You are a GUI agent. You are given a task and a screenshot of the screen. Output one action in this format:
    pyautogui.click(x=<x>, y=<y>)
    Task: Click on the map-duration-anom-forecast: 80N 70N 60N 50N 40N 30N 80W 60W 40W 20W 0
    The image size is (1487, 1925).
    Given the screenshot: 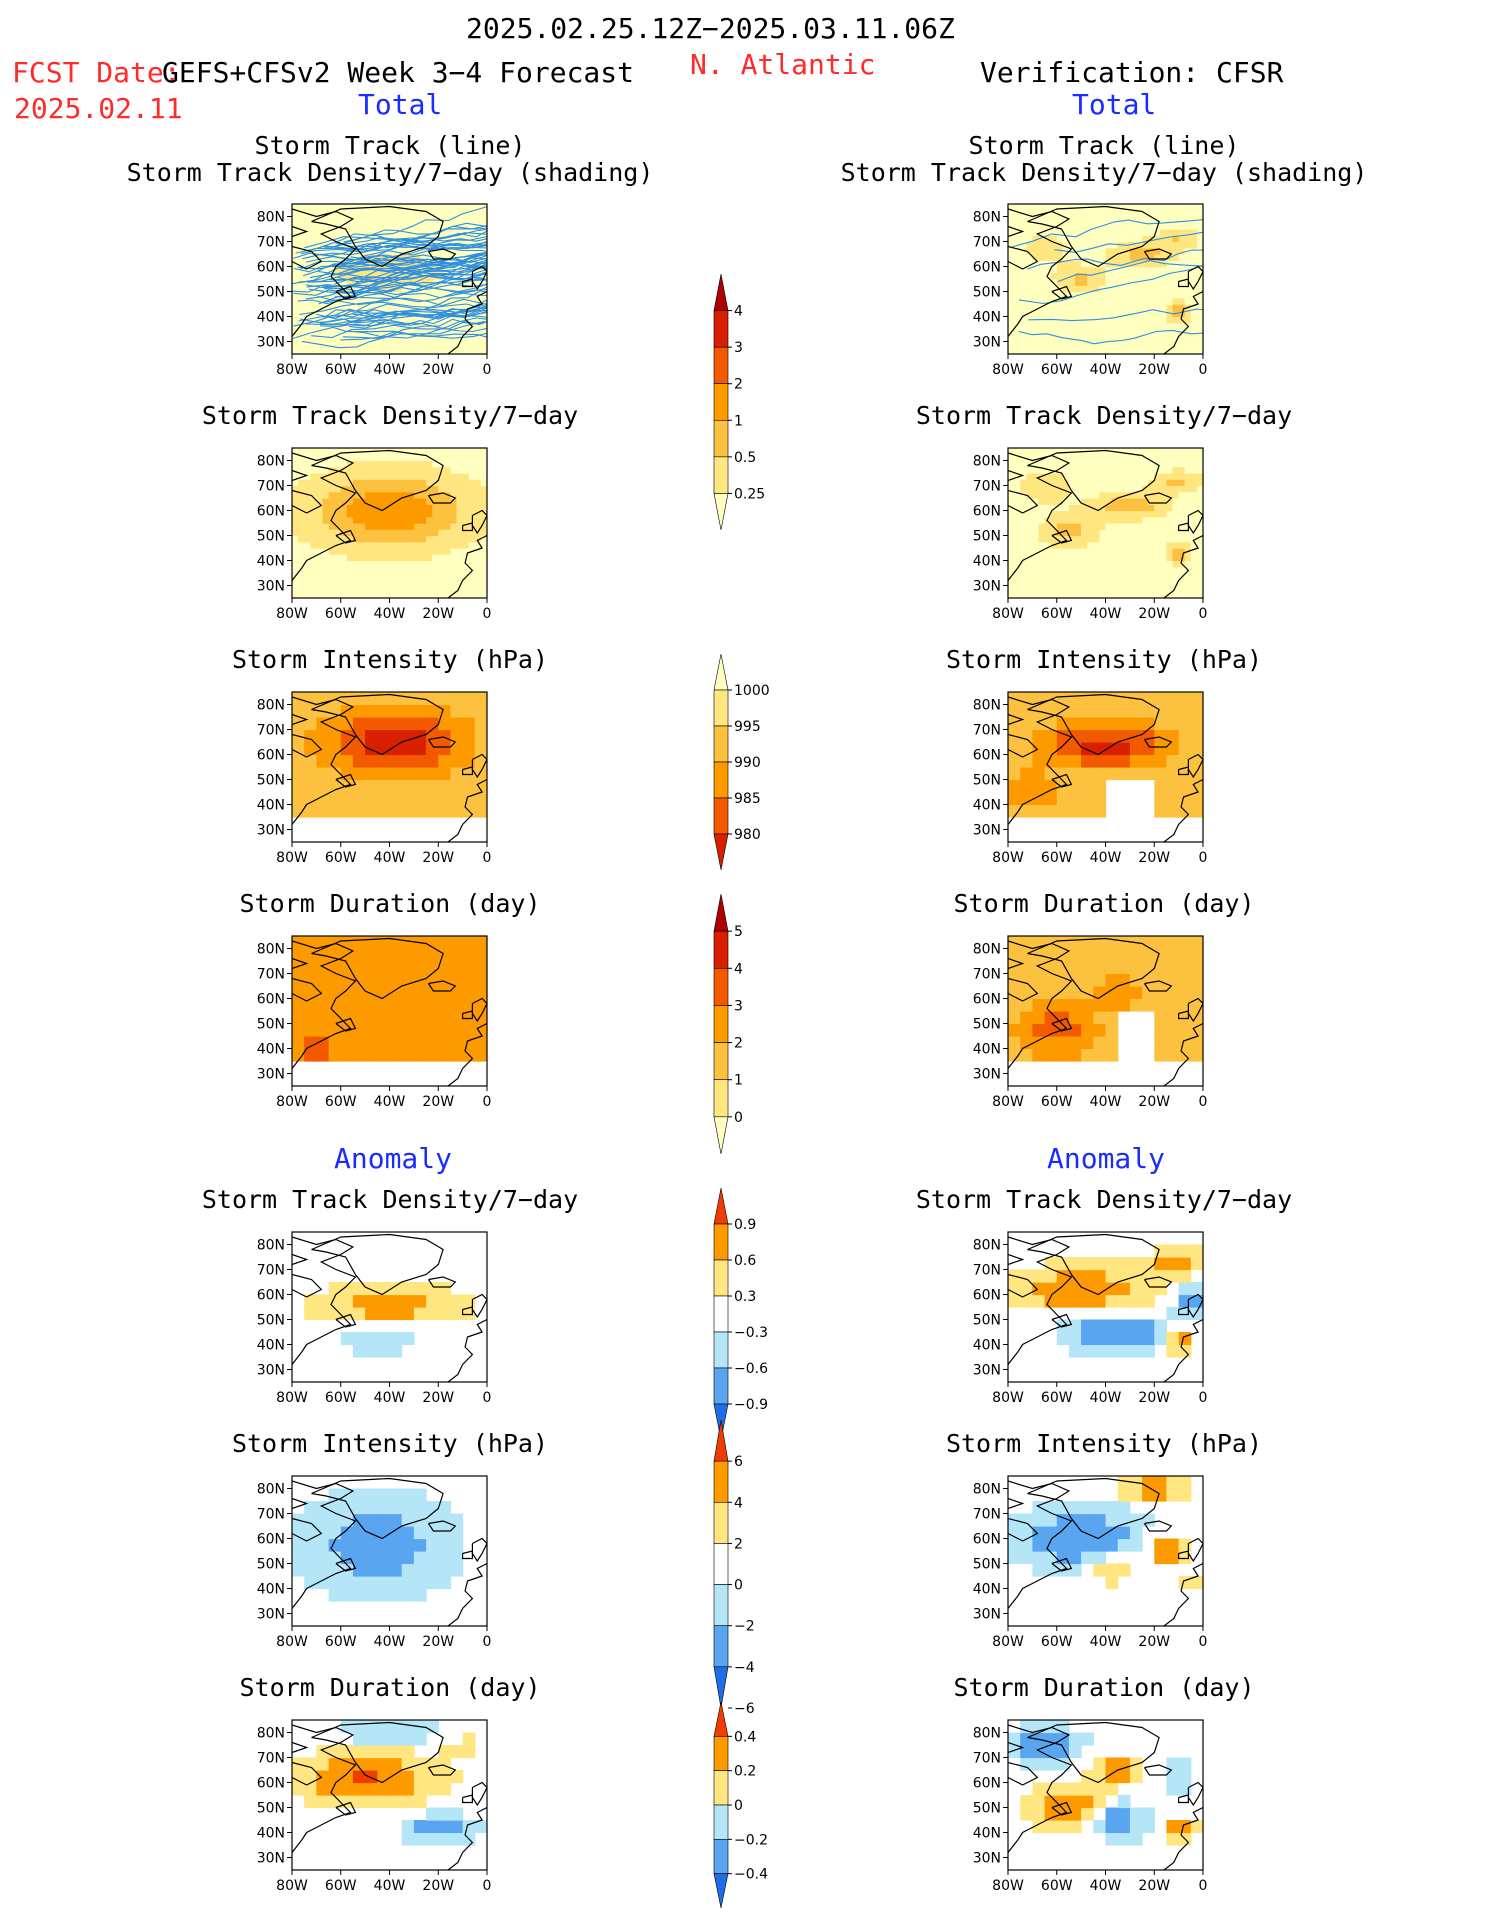 What is the action you would take?
    pyautogui.click(x=374, y=1806)
    